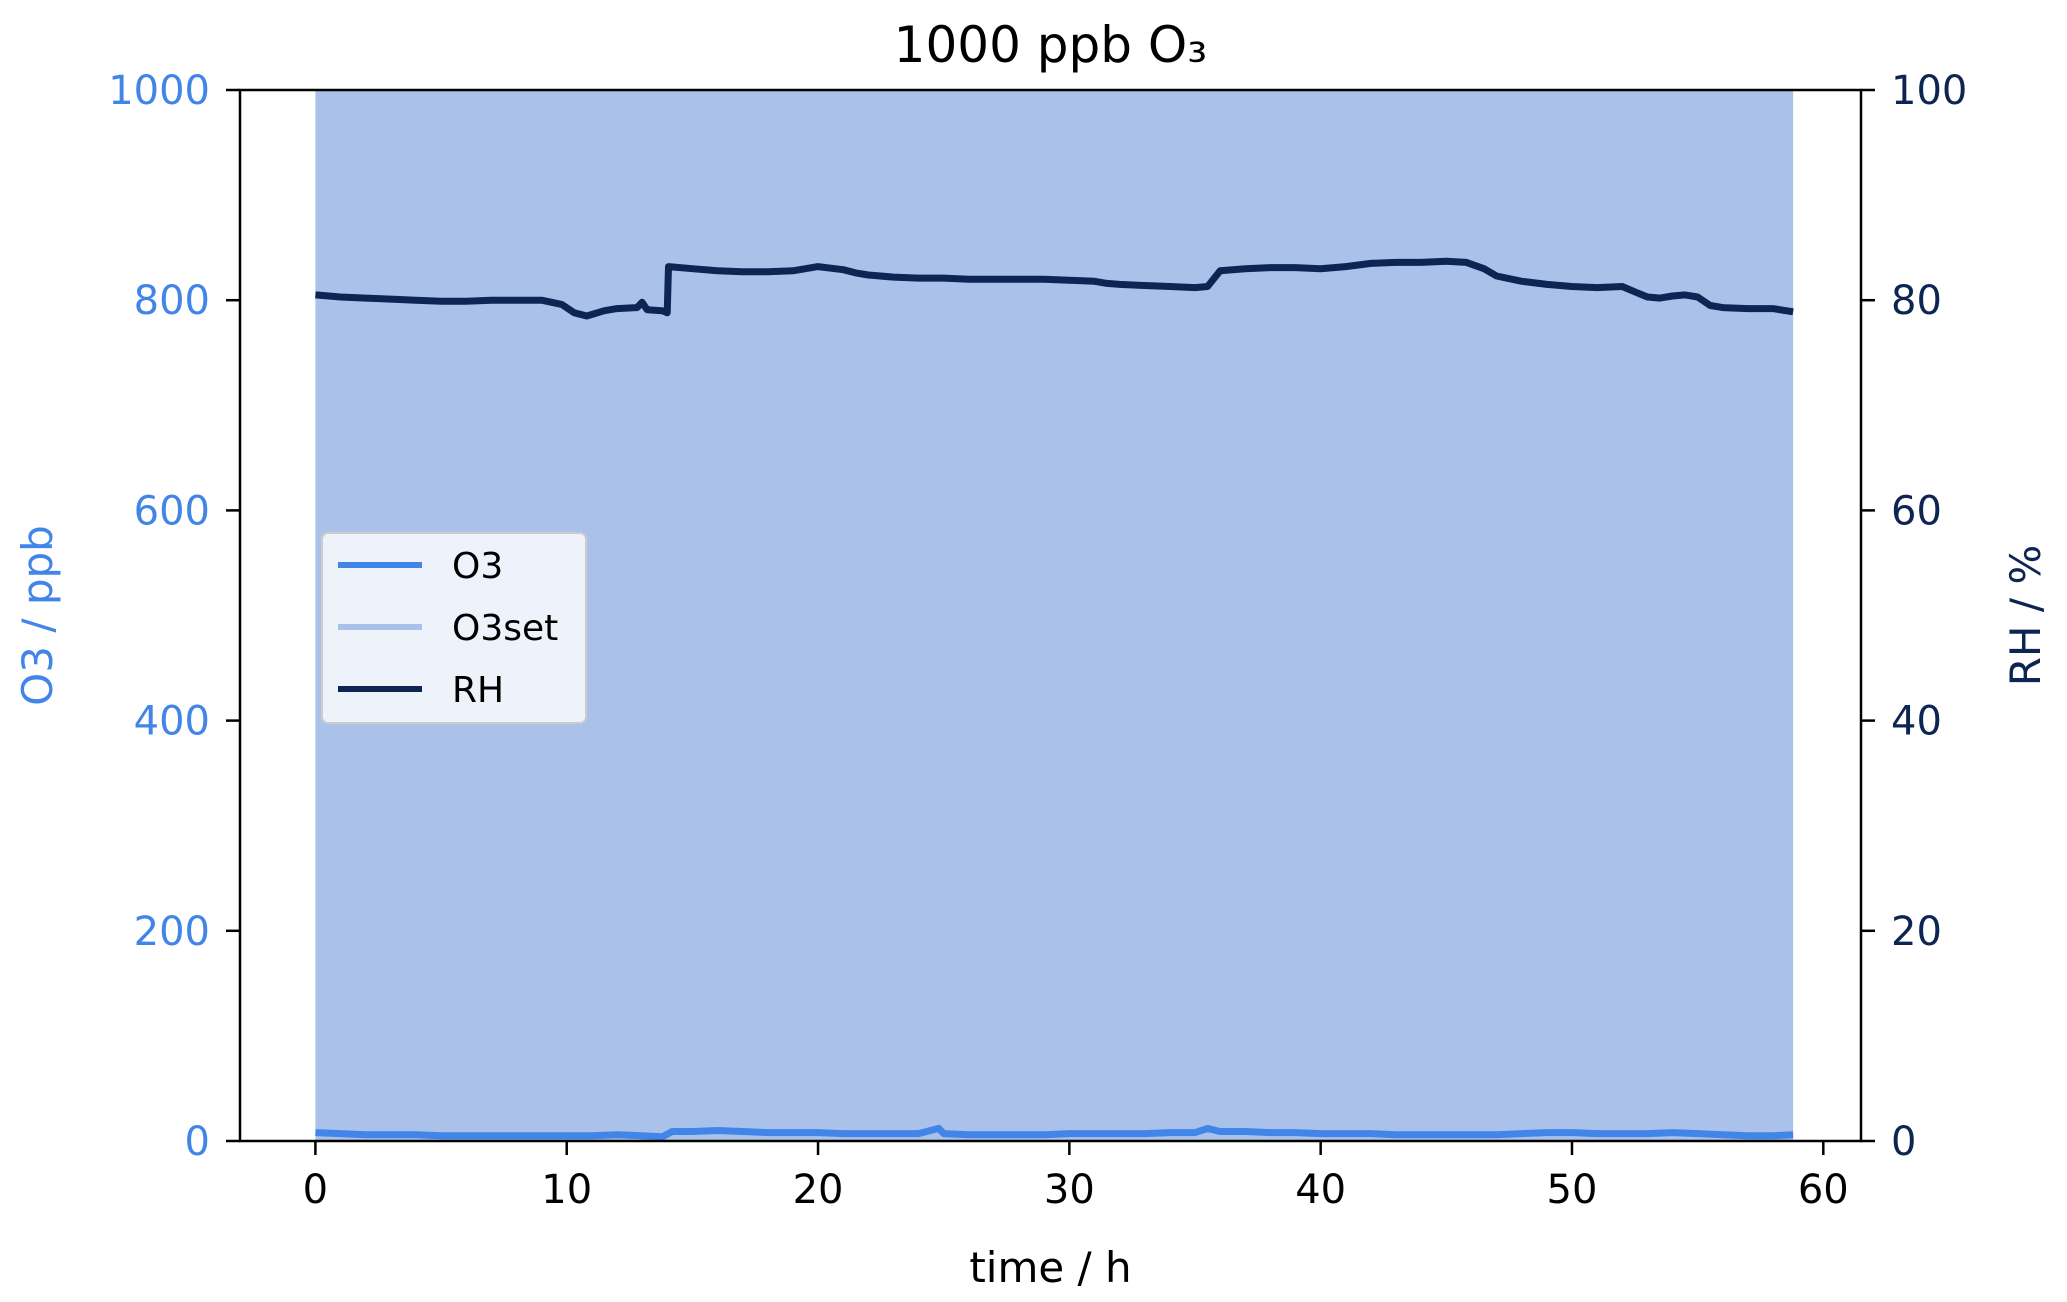 The width and height of the screenshot is (2067, 1302). I want to click on left-y-tick-label: 1000, so click(159, 91).